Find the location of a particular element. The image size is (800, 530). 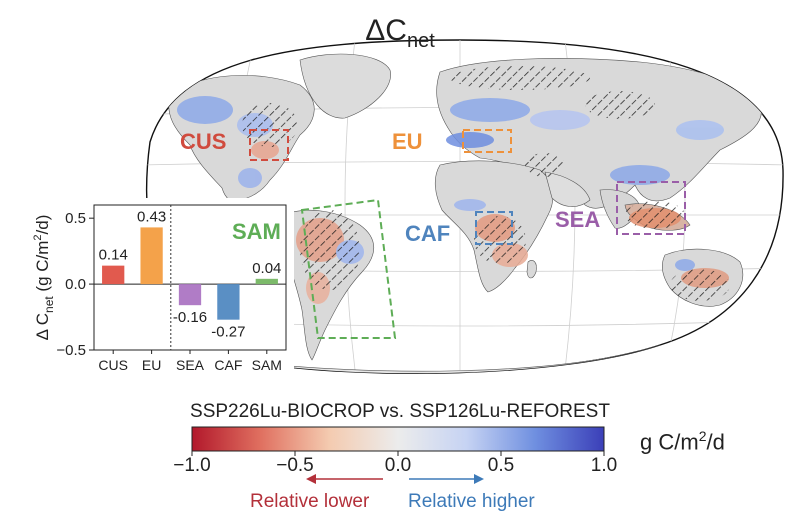

region-box-caf is located at coordinates (494, 228).